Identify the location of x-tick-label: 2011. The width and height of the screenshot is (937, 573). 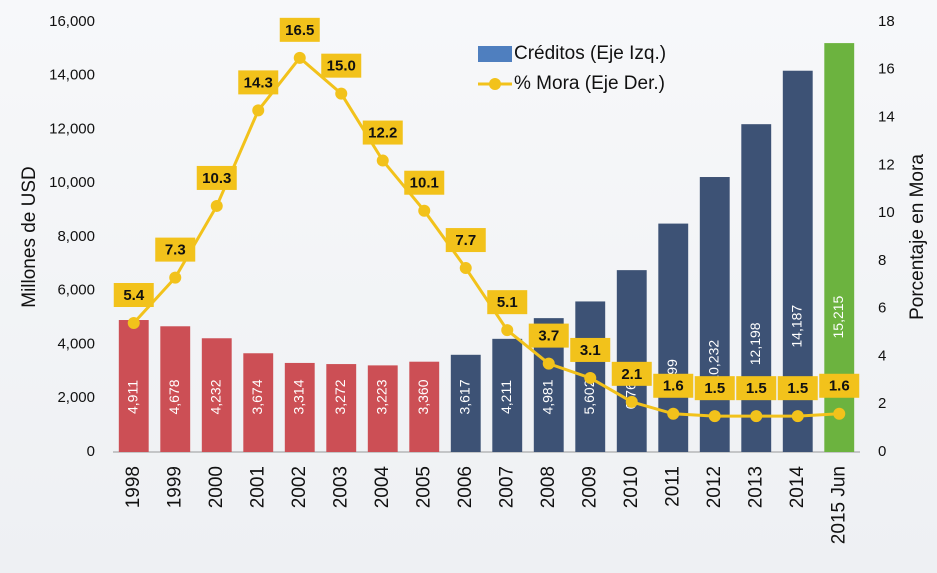
(672, 486).